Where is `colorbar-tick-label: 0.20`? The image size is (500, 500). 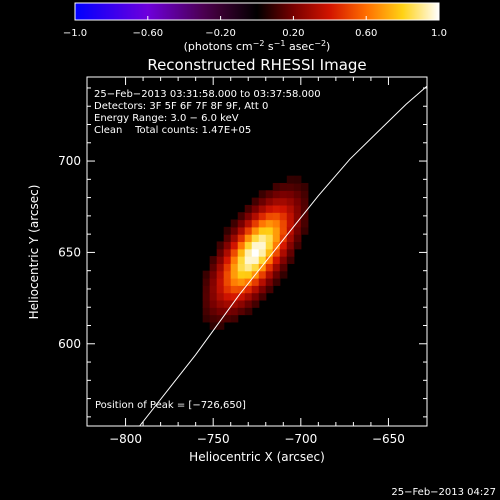
colorbar-tick-label: 0.20 is located at coordinates (293, 33).